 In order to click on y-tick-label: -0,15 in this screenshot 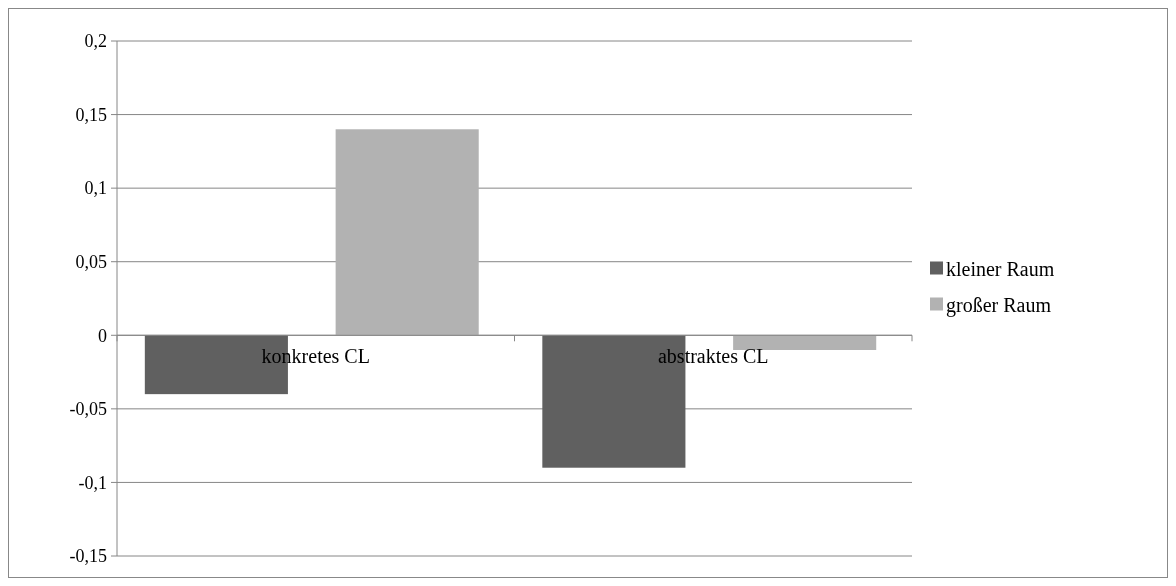, I will do `click(88, 556)`.